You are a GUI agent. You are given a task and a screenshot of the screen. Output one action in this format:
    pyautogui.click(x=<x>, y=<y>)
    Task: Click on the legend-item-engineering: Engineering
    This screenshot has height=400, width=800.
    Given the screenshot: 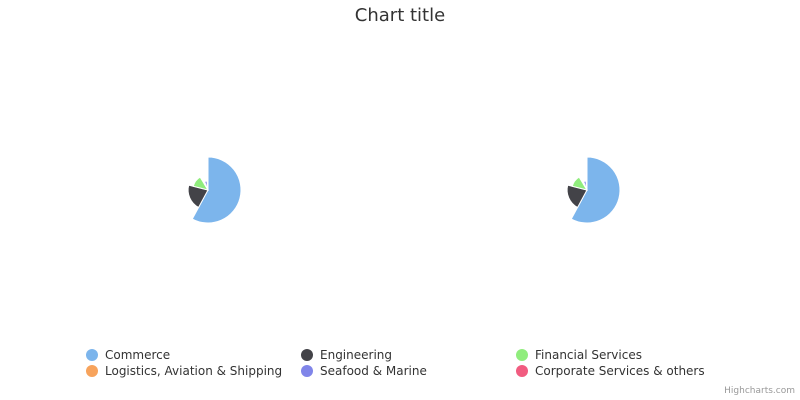 What is the action you would take?
    pyautogui.click(x=346, y=355)
    